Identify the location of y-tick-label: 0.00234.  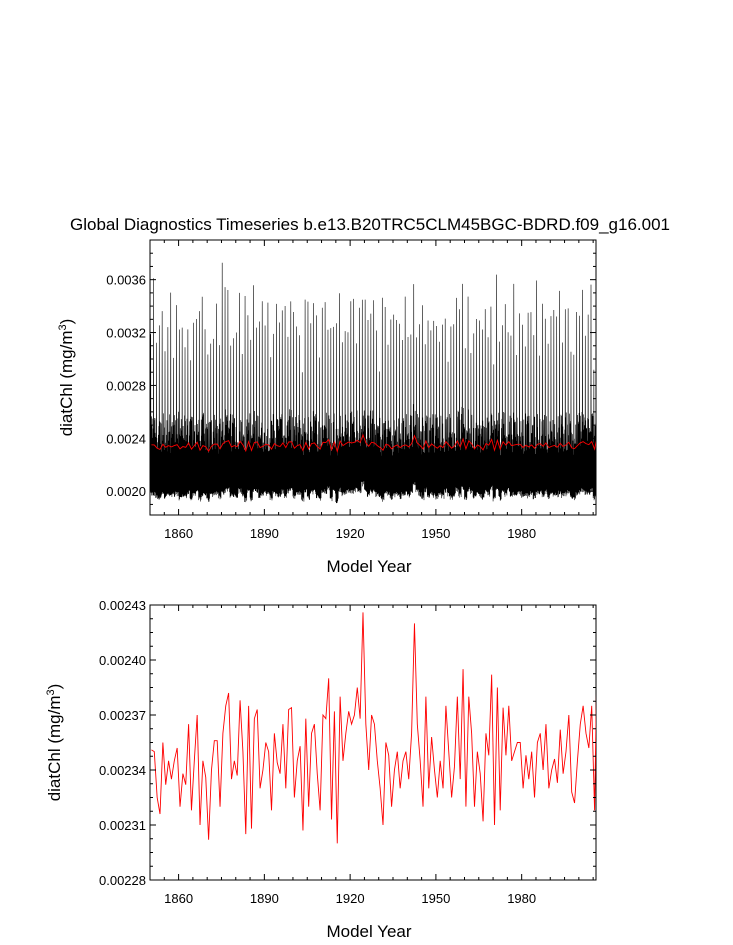
(122, 770).